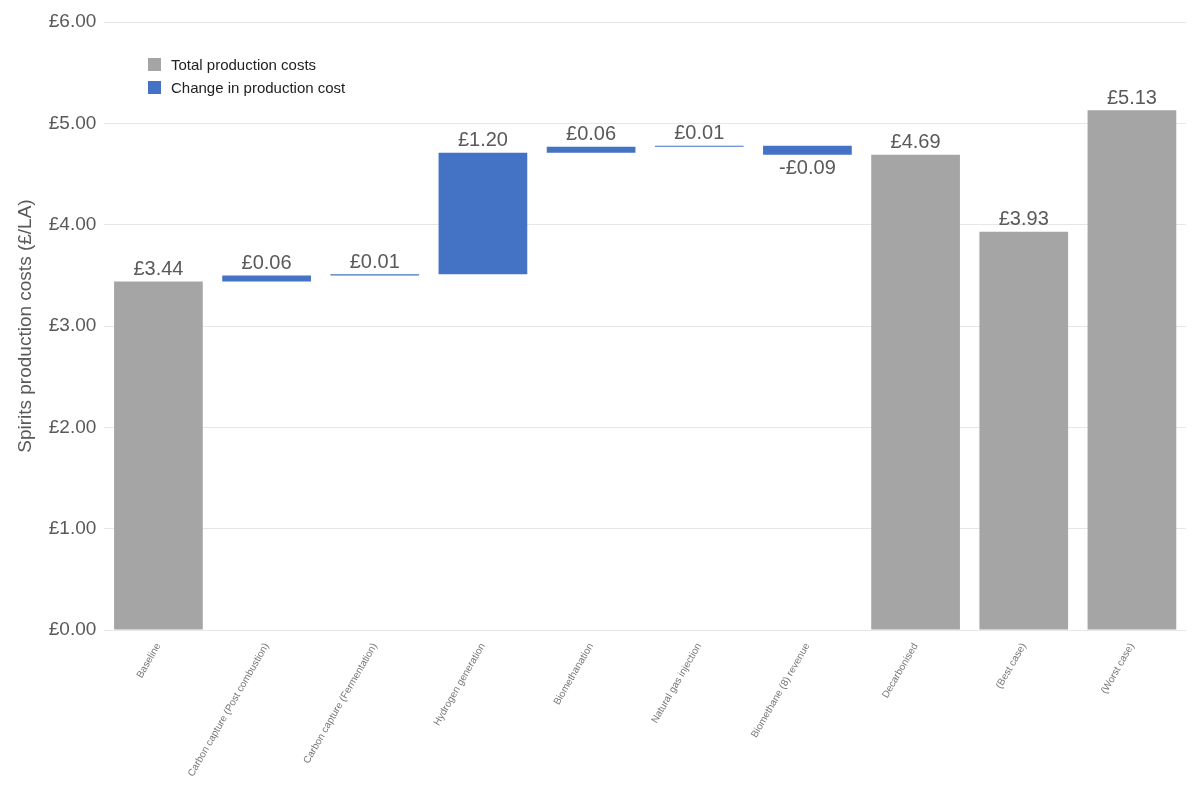  Describe the element at coordinates (72, 21) in the screenshot. I see `y-tick-label: £6.00` at that location.